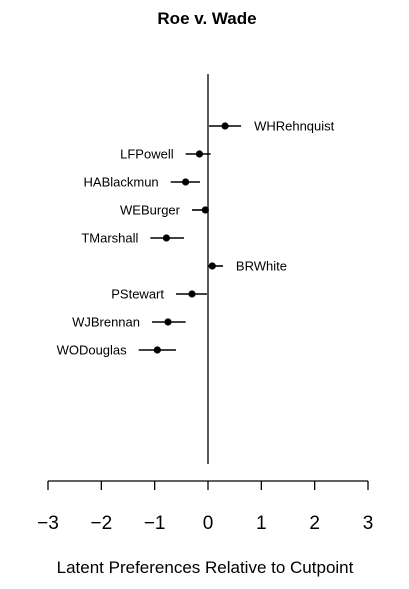 Image resolution: width=409 pixels, height=589 pixels. I want to click on point-TMarshall, so click(166, 238).